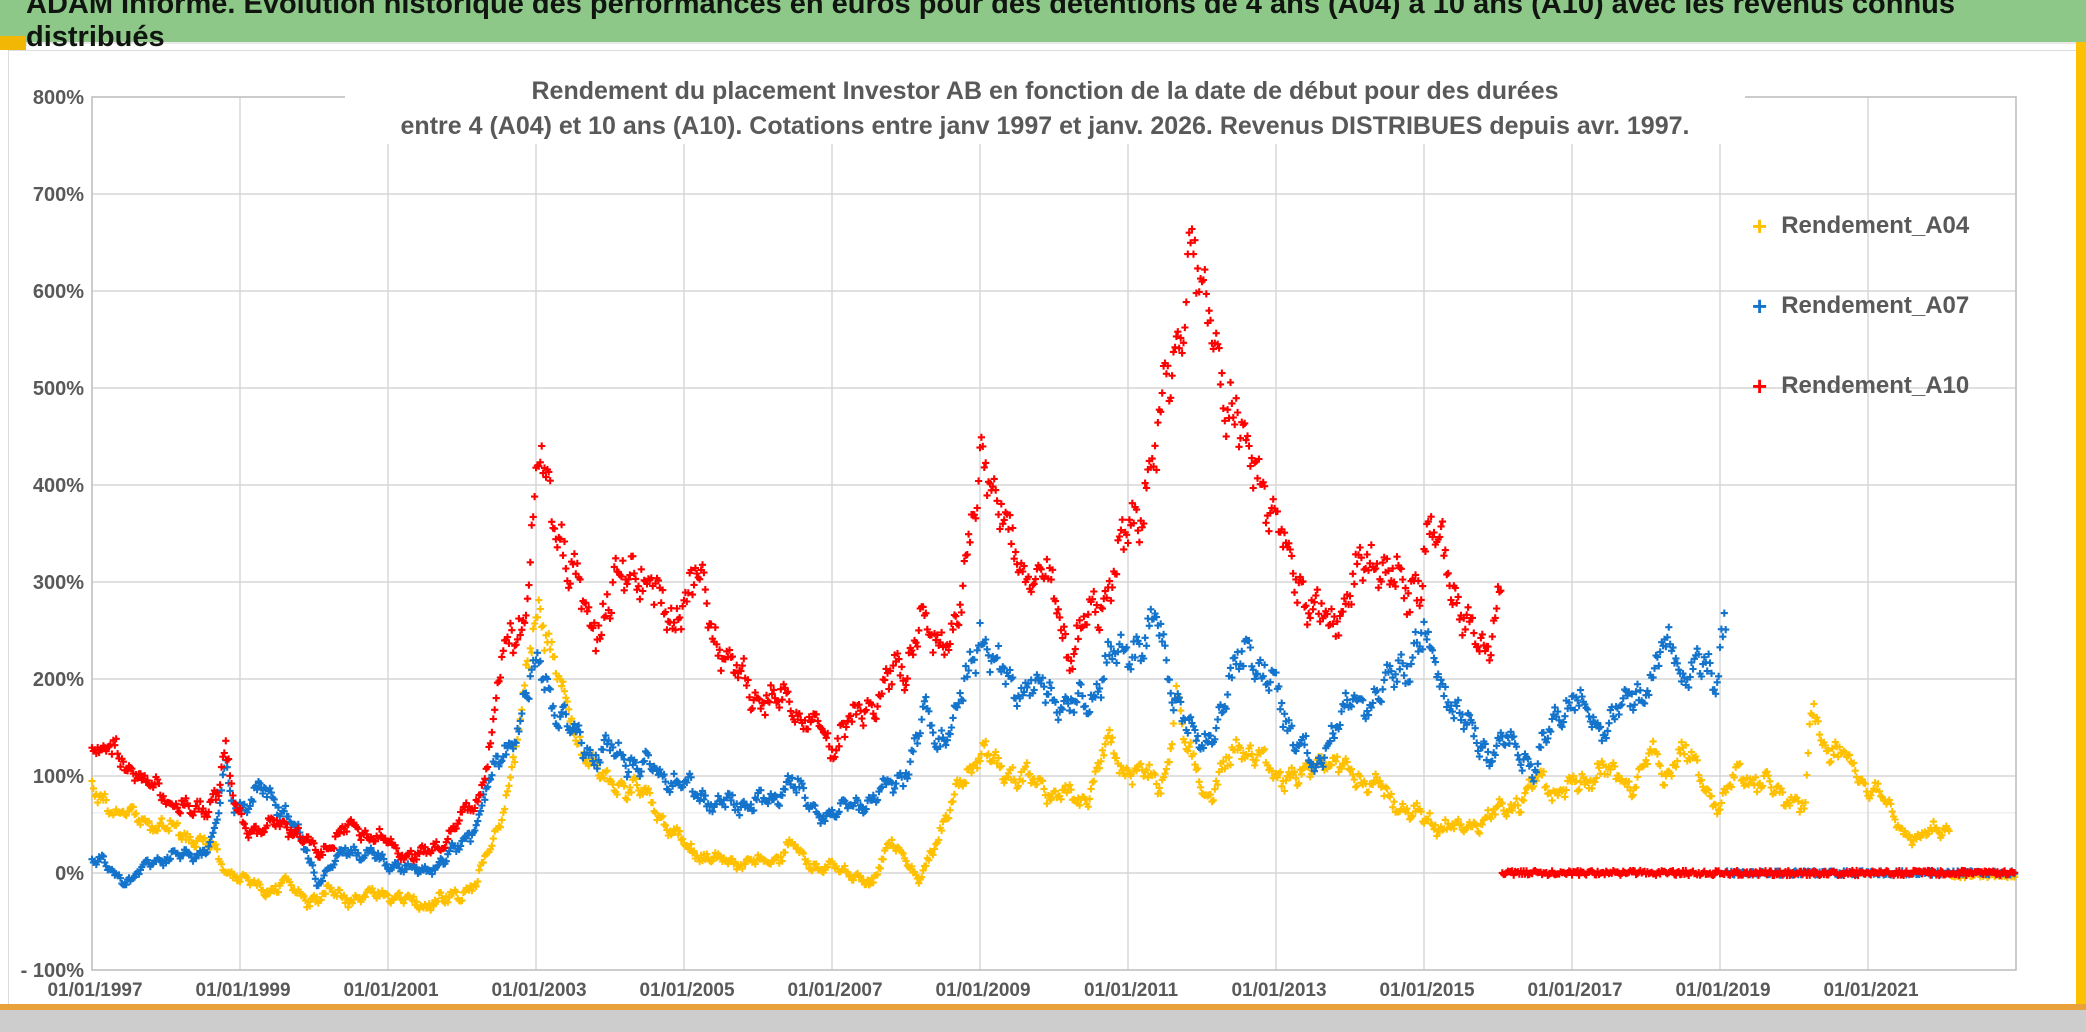  What do you see at coordinates (58, 195) in the screenshot?
I see `y-axis-tick-label: 700%` at bounding box center [58, 195].